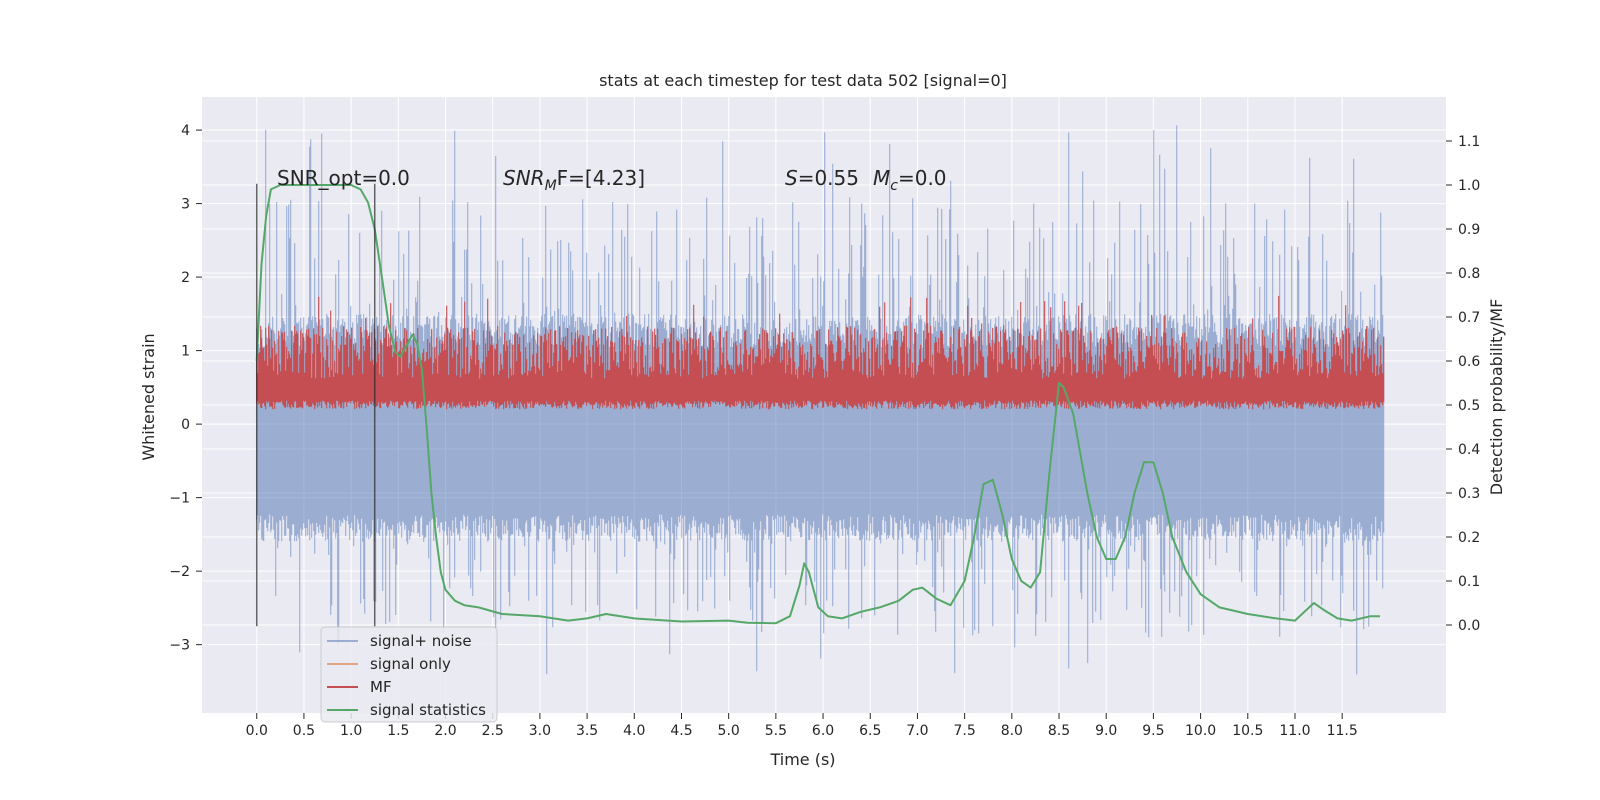 Image resolution: width=1600 pixels, height=800 pixels. What do you see at coordinates (428, 710) in the screenshot?
I see `legend-label-signal-statistics: signal statistics` at bounding box center [428, 710].